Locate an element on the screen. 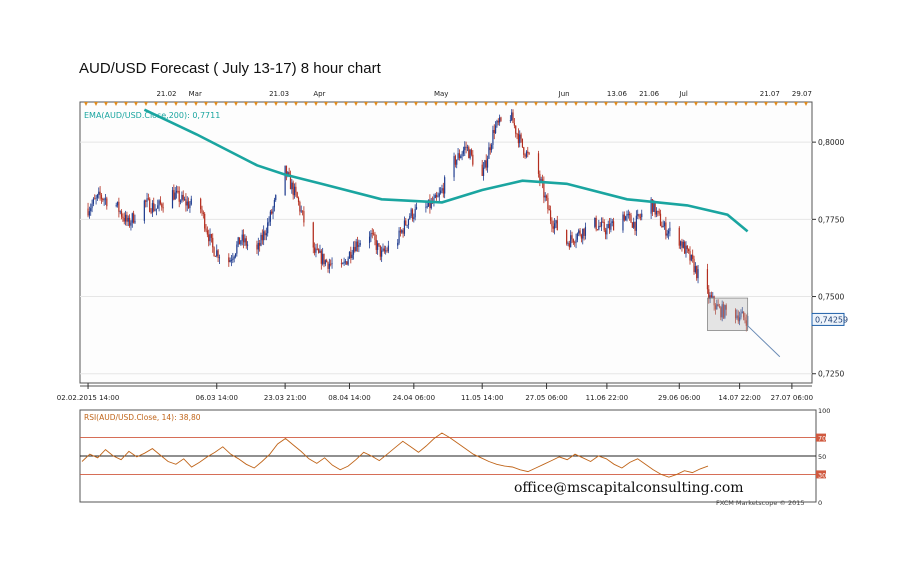 The height and width of the screenshot is (571, 900). rsi-level-badge is located at coordinates (821, 437).